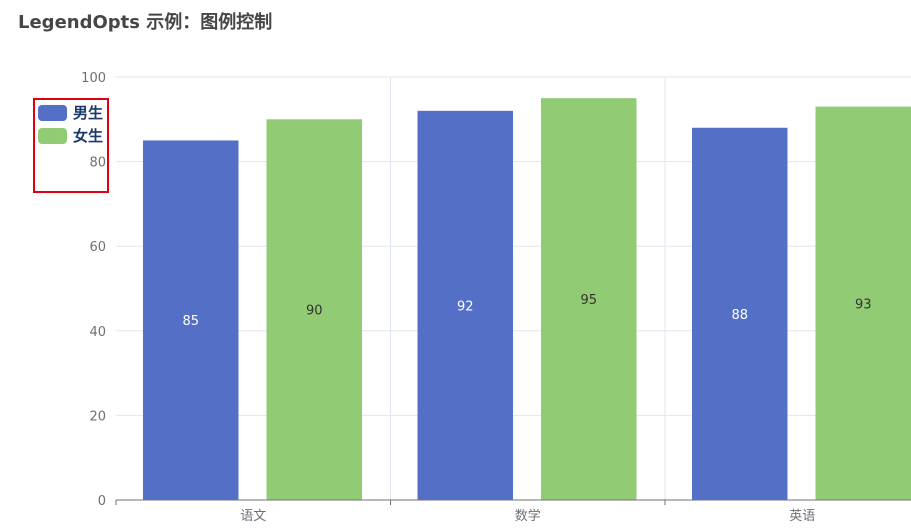  What do you see at coordinates (97, 247) in the screenshot?
I see `y-tick-label: 60` at bounding box center [97, 247].